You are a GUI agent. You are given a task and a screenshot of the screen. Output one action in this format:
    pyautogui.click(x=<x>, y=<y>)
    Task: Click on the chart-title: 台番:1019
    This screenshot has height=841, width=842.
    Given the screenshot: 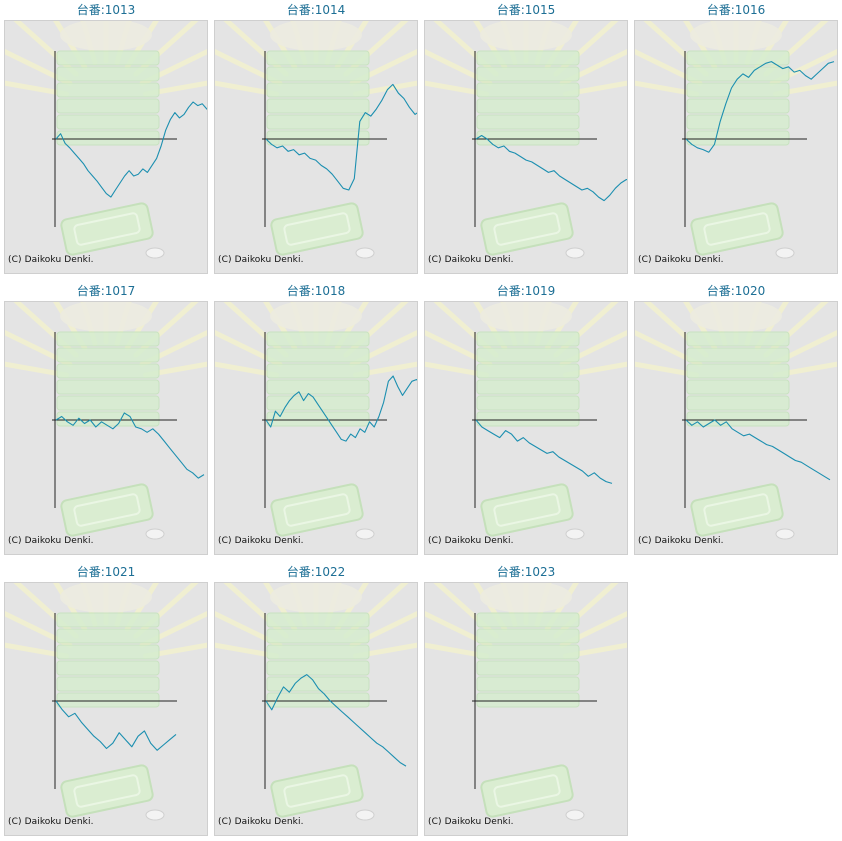 What is the action you would take?
    pyautogui.click(x=526, y=291)
    